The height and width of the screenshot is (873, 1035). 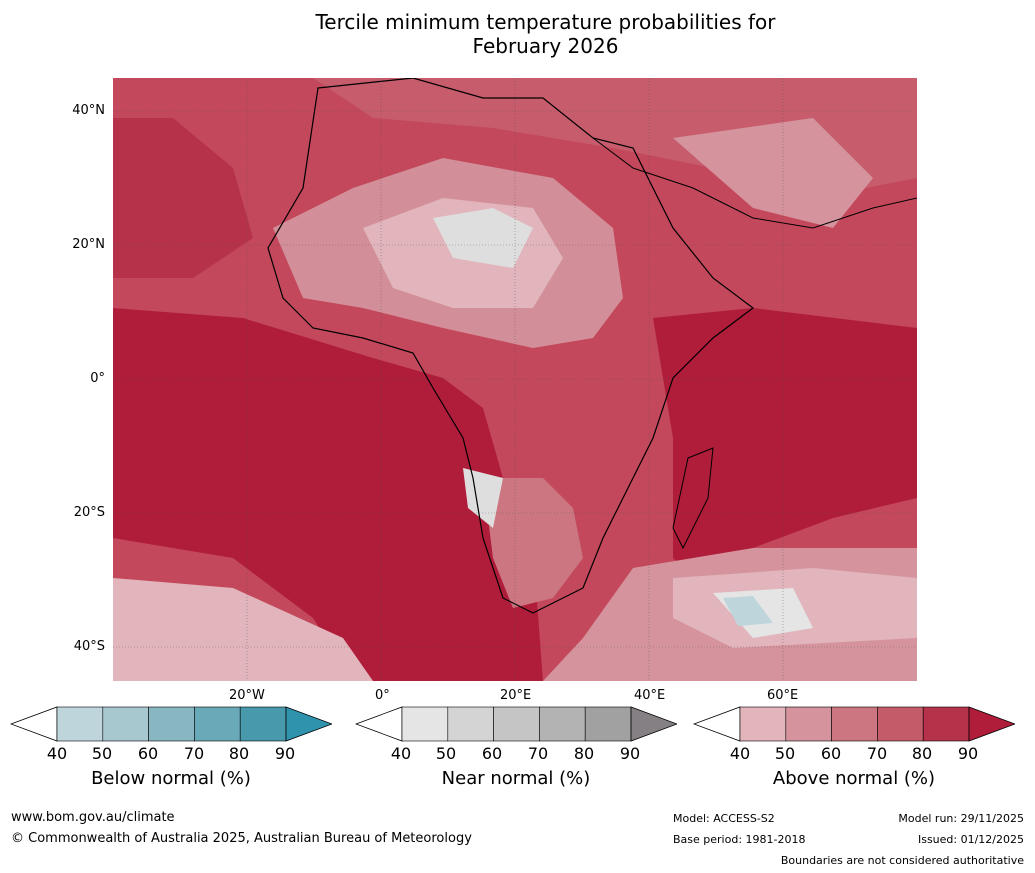 I want to click on zone-se-below, so click(x=748, y=611).